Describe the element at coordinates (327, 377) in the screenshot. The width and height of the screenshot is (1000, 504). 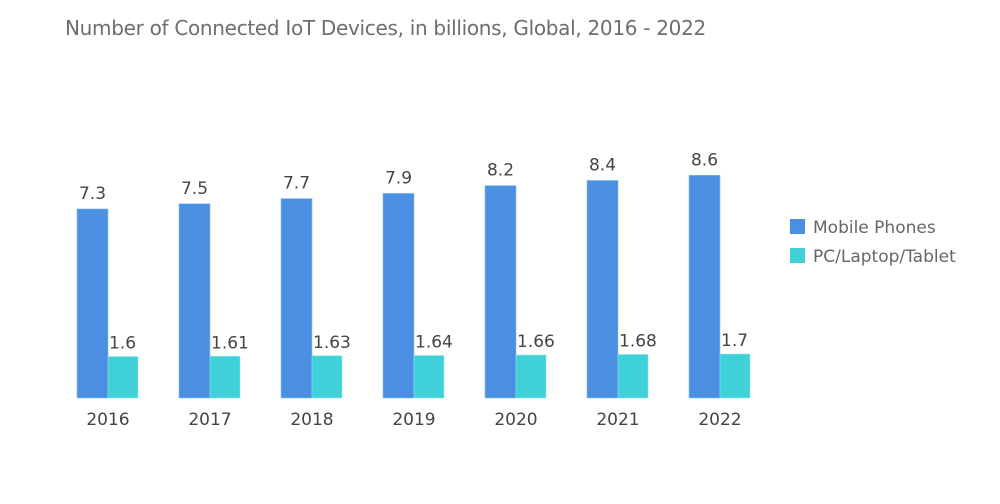
I see `pc-bar-2018` at that location.